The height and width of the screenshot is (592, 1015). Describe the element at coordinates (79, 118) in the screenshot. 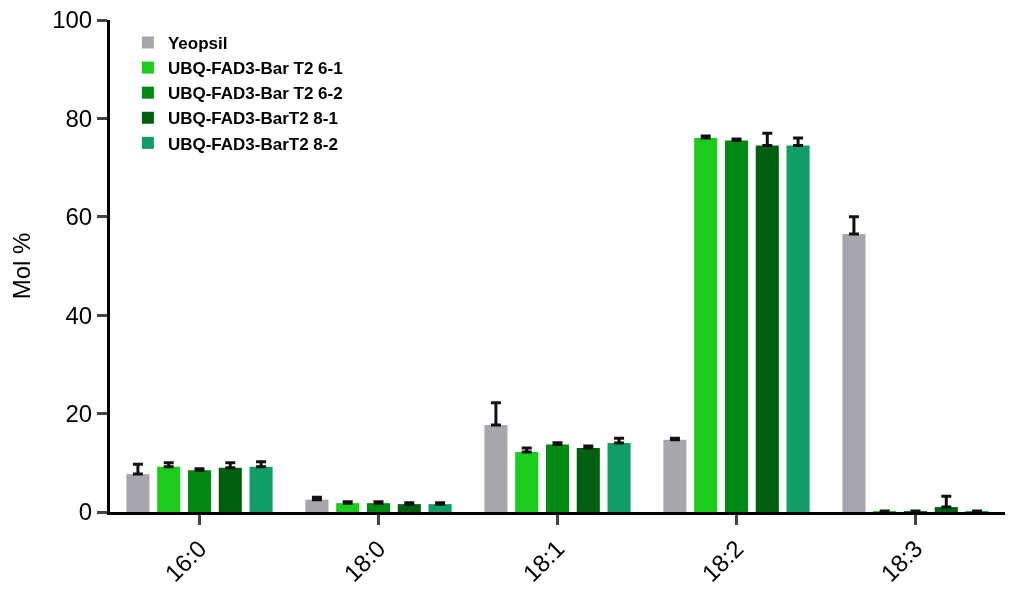

I see `y-tick-label: 80` at that location.